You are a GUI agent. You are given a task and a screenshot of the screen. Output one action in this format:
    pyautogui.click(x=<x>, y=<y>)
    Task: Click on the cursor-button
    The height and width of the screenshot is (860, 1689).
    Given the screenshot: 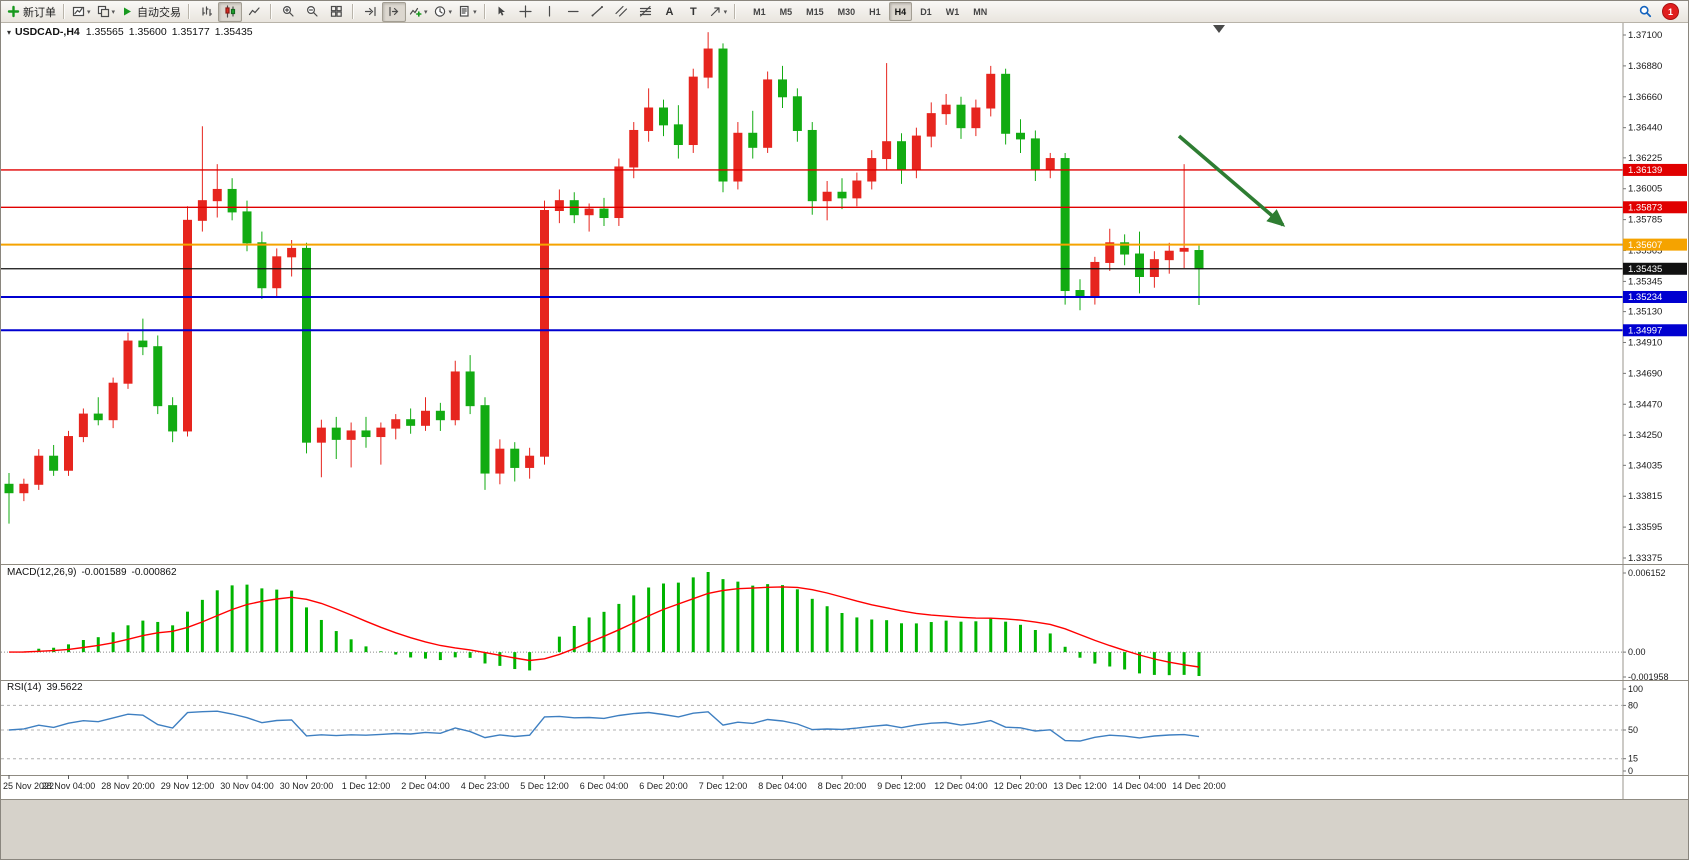 What is the action you would take?
    pyautogui.click(x=502, y=12)
    